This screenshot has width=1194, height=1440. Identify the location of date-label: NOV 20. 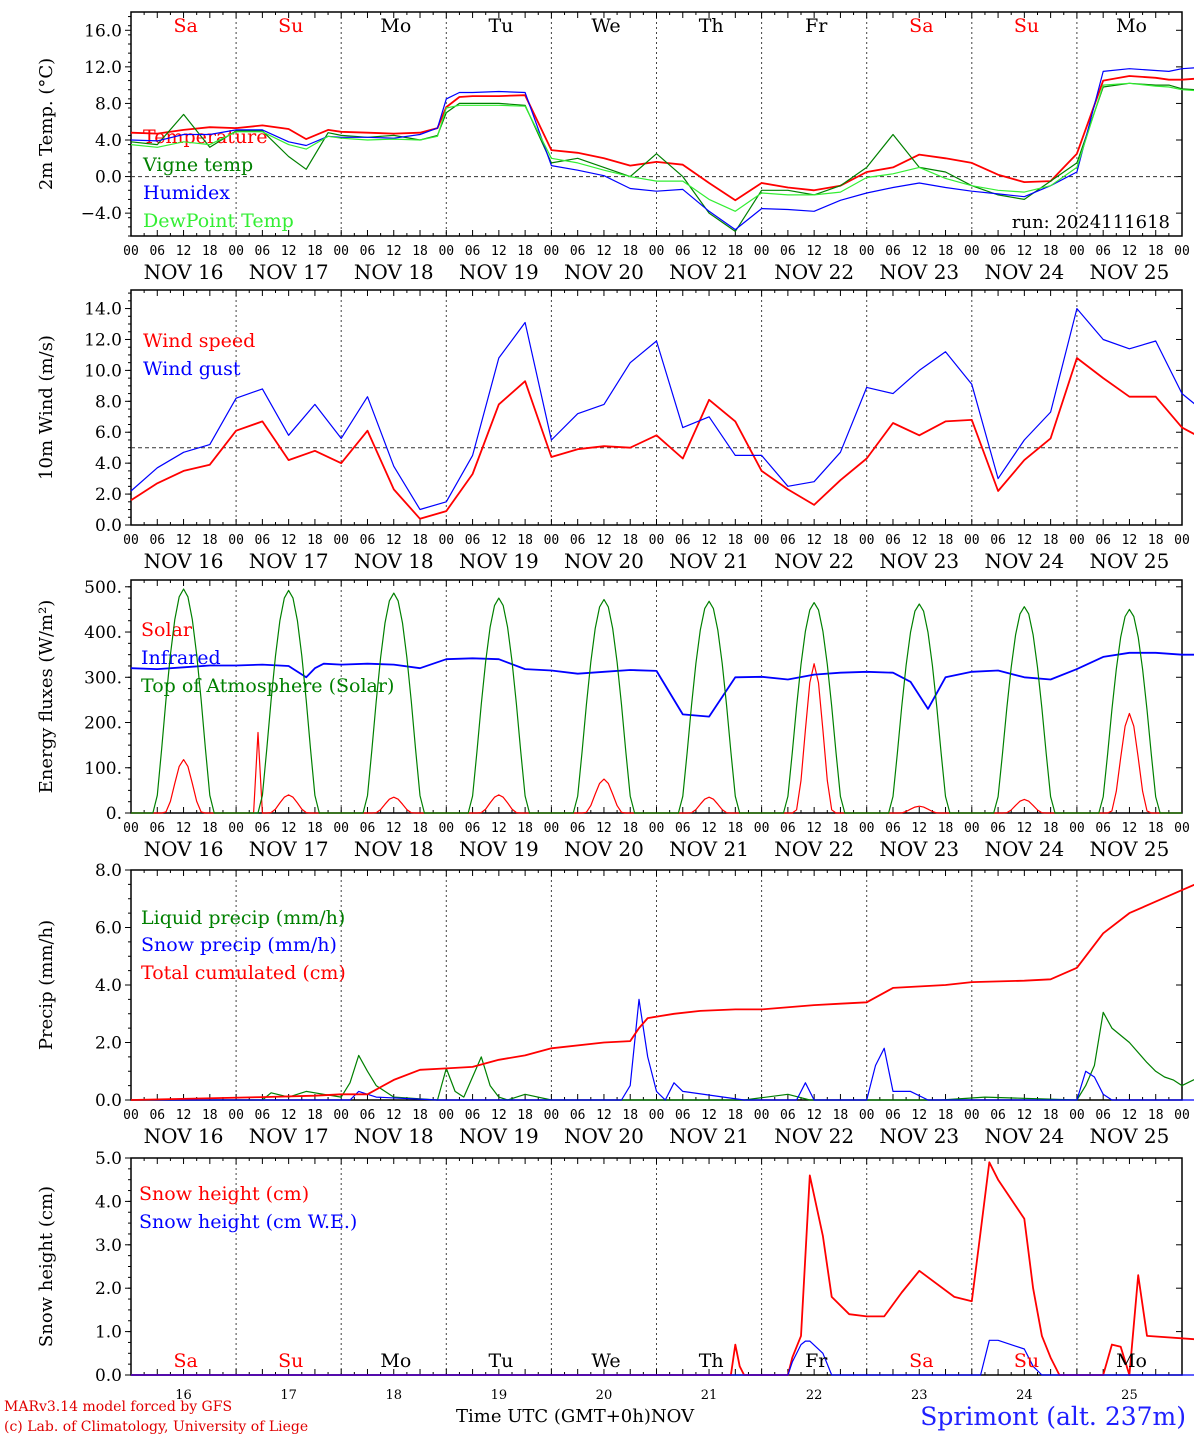
(604, 1136).